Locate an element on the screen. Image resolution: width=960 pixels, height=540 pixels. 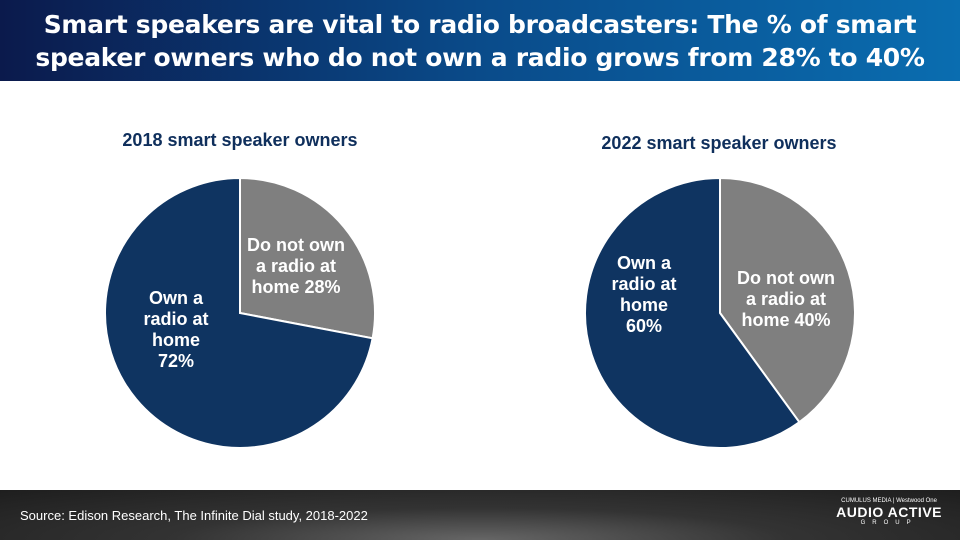
logo-main: AUDIO ACTIVE is located at coordinates (889, 512).